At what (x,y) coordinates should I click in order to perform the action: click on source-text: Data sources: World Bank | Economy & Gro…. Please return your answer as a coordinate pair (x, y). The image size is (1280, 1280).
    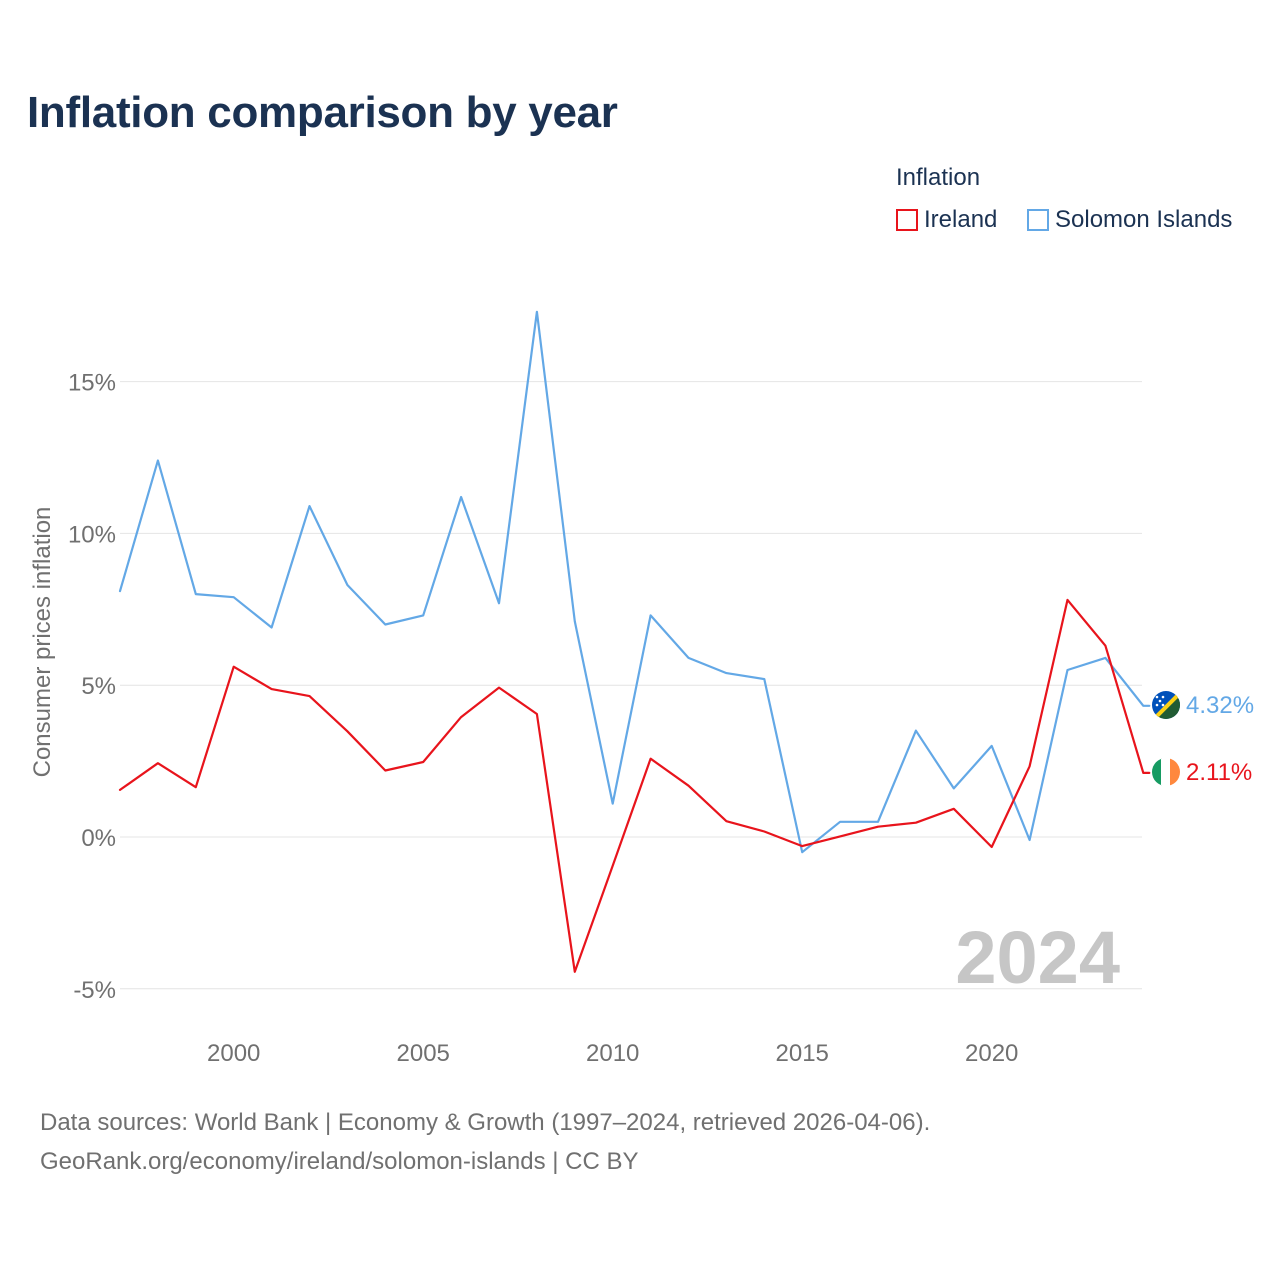
    Looking at the image, I should click on (485, 1122).